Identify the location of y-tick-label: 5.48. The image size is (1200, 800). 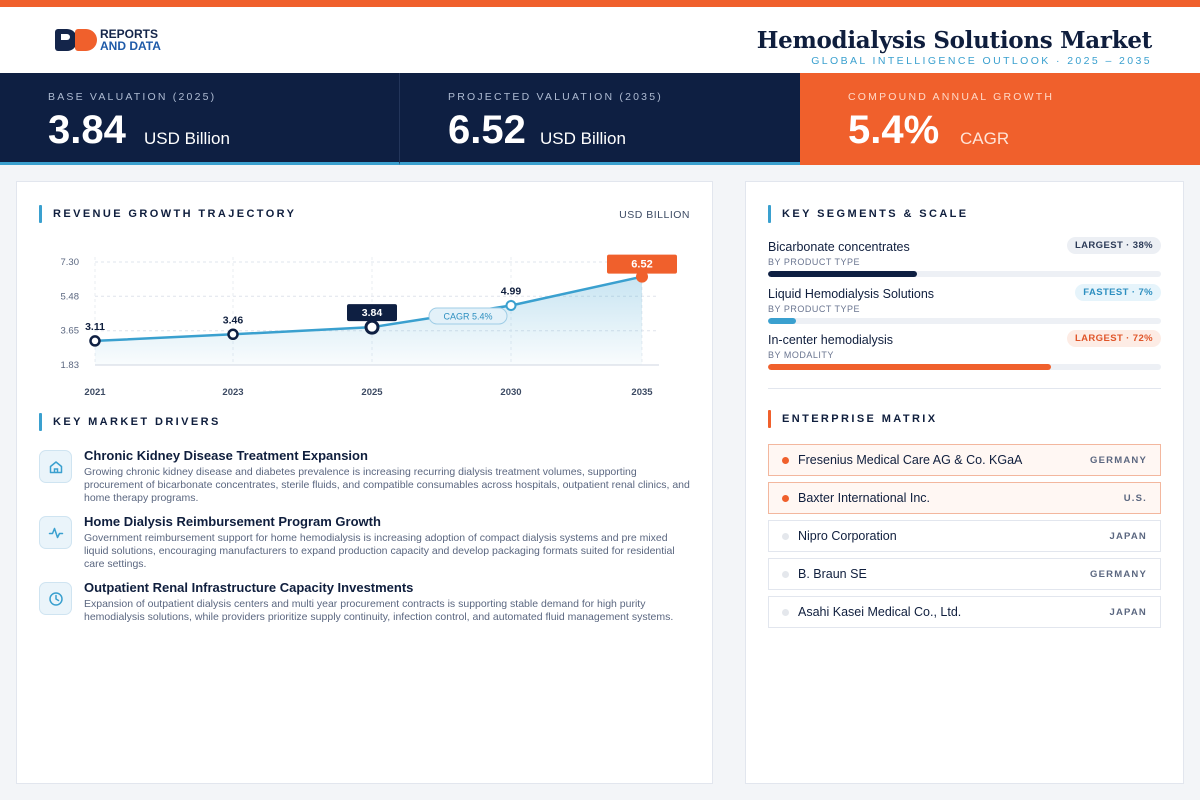
(70, 296).